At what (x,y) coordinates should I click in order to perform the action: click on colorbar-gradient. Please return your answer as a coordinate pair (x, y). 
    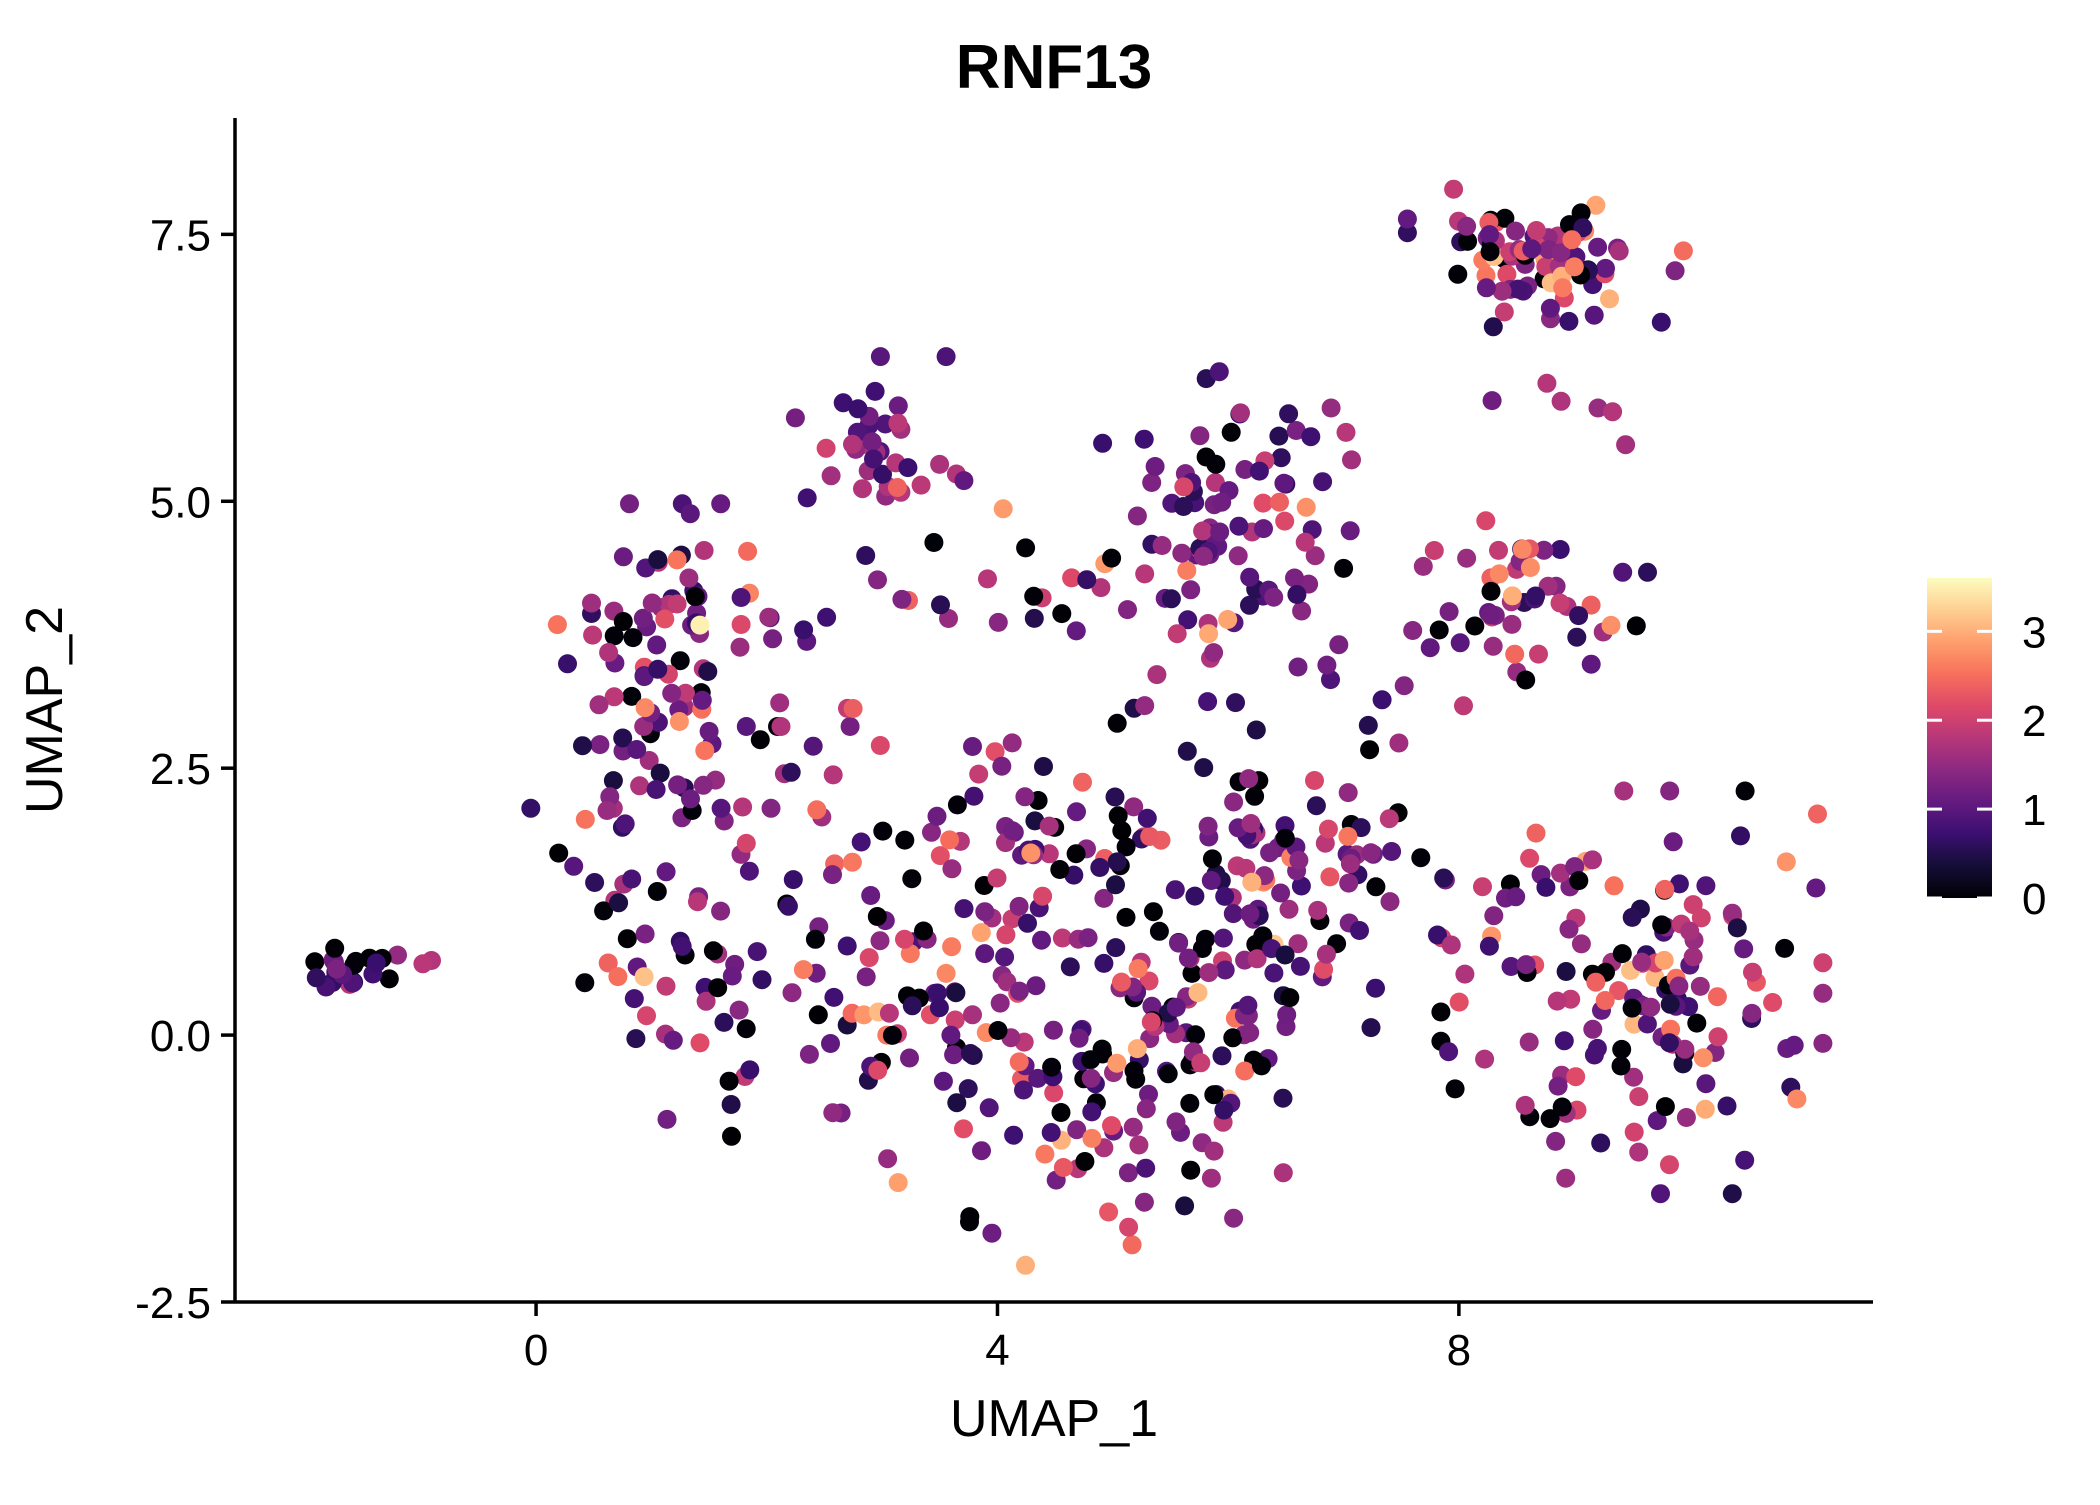
    Looking at the image, I should click on (1959, 738).